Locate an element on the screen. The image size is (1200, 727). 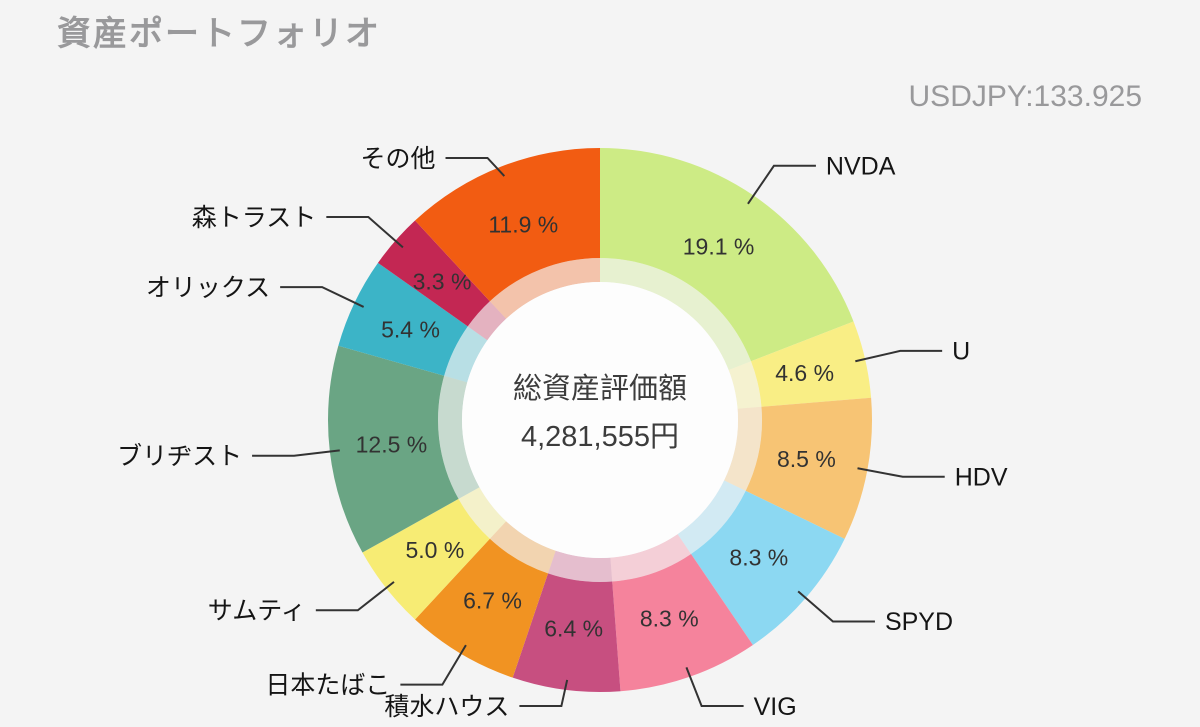
segment-label-9: オリックス is located at coordinates (208, 288).